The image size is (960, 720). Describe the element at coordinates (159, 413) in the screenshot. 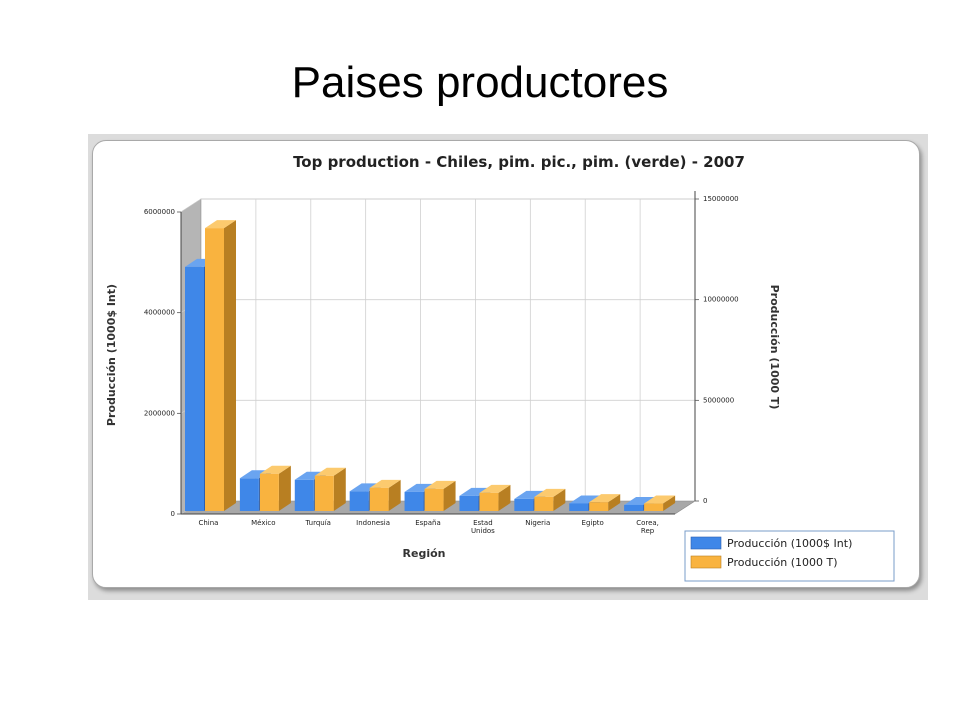

I see `y-tick-label: 2000000` at that location.